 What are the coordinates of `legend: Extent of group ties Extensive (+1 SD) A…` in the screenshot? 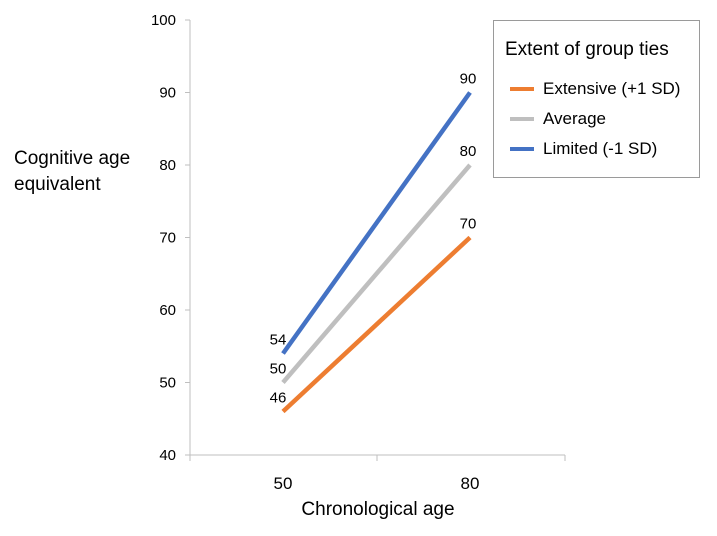 It's located at (596, 99).